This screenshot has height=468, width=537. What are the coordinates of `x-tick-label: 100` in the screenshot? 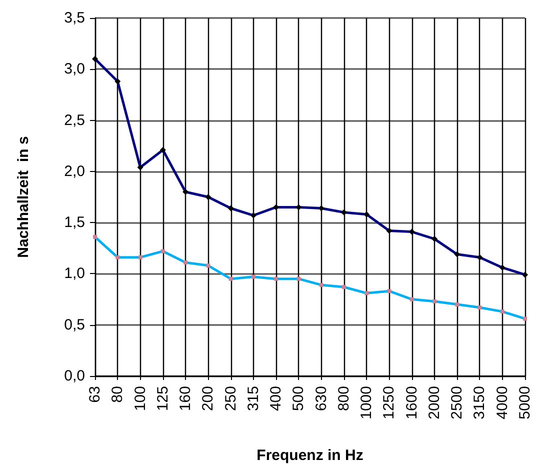 It's located at (140, 399).